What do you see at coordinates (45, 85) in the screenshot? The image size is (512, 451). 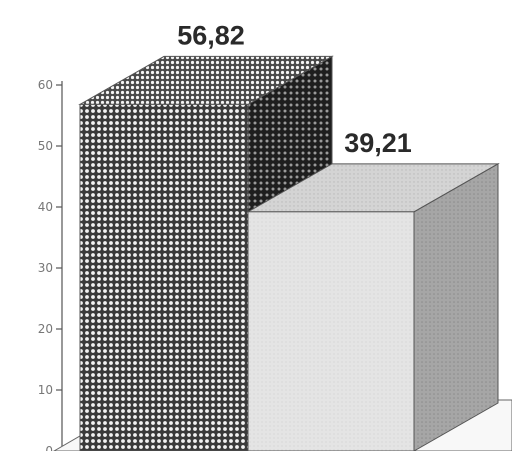 I see `y-tick-label: 60` at bounding box center [45, 85].